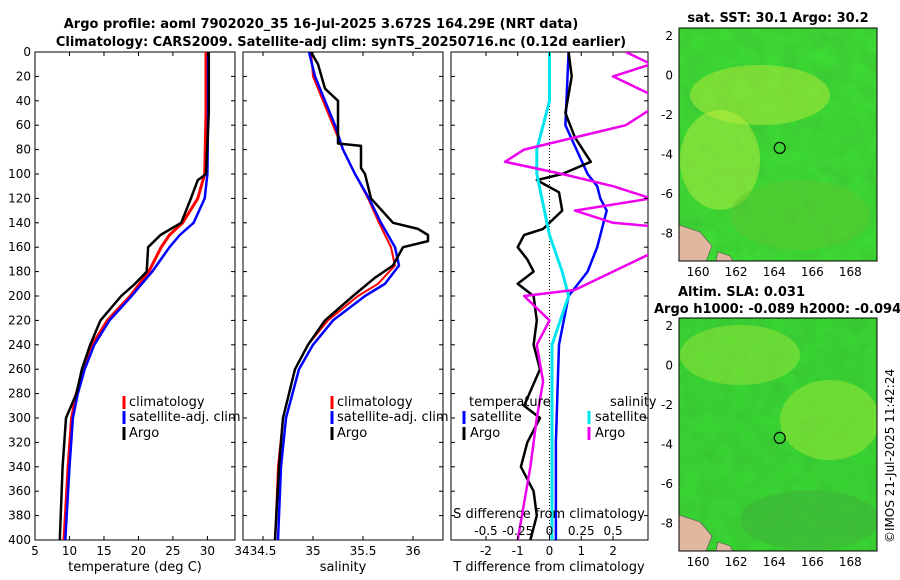 This screenshot has width=900, height=580. Describe the element at coordinates (779, 147) in the screenshot. I see `argo-location-marker-sst` at that location.